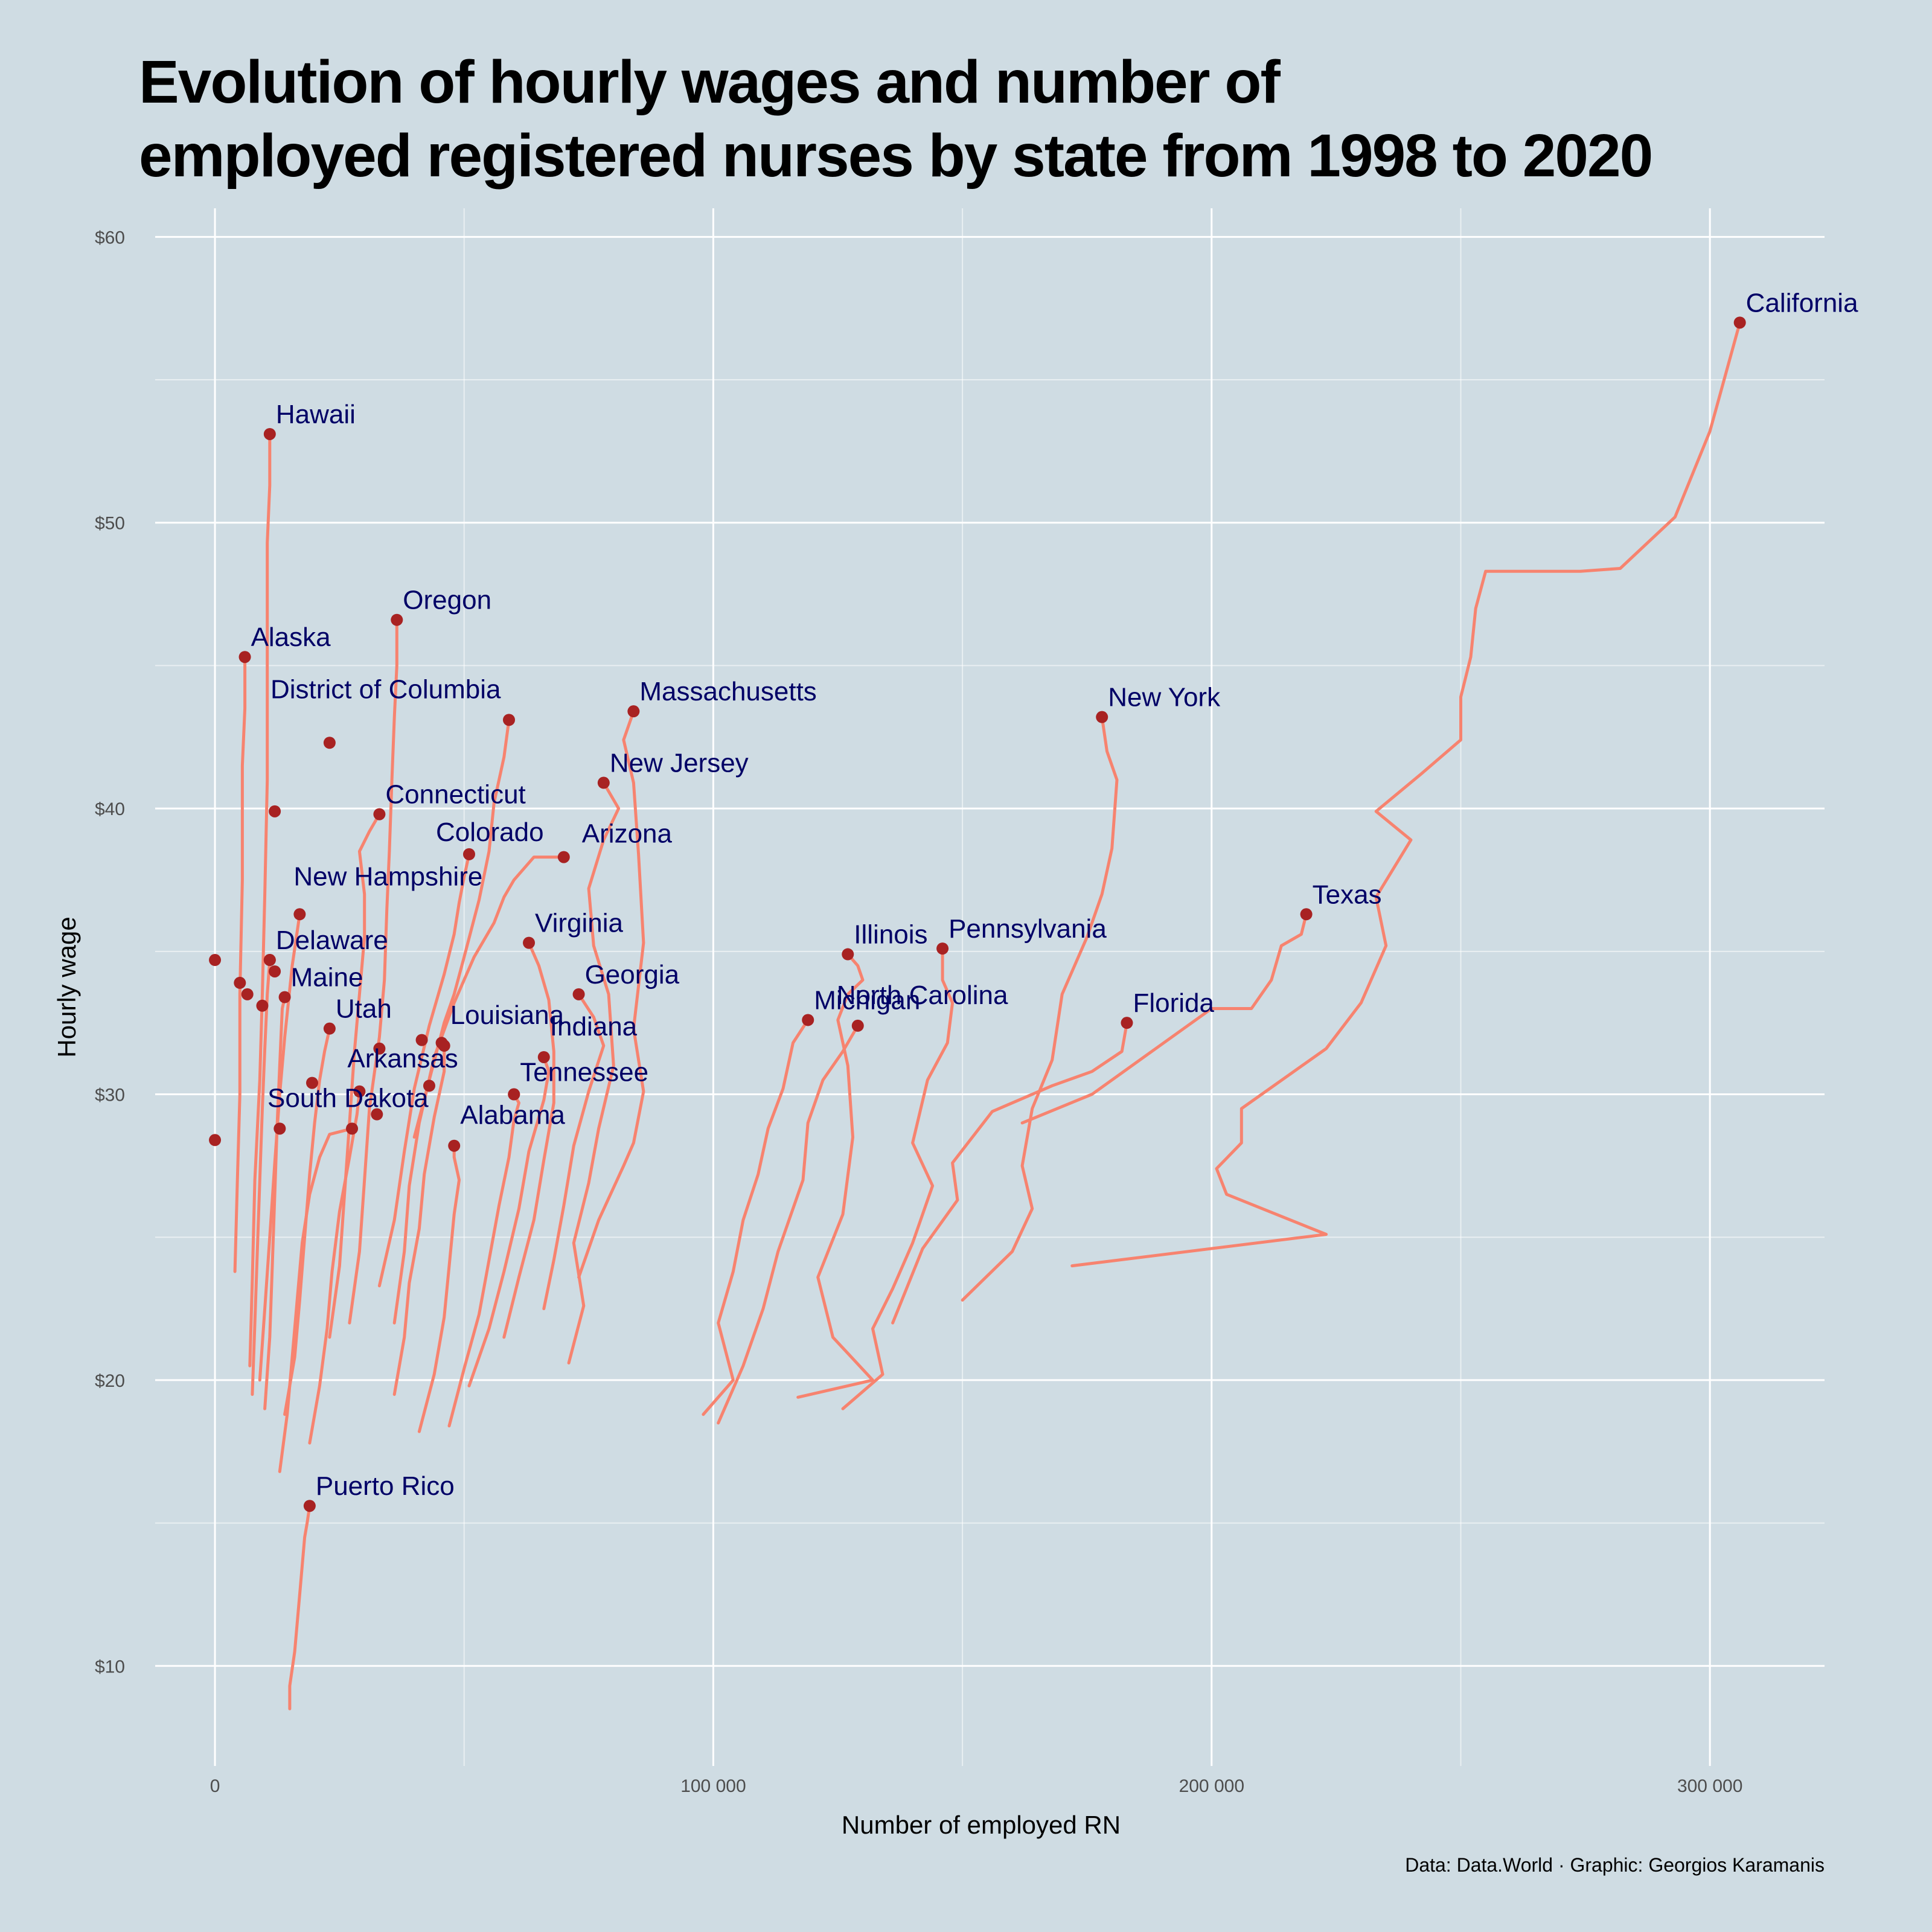  What do you see at coordinates (353, 1128) in the screenshot?
I see `end-point-south-dakota` at bounding box center [353, 1128].